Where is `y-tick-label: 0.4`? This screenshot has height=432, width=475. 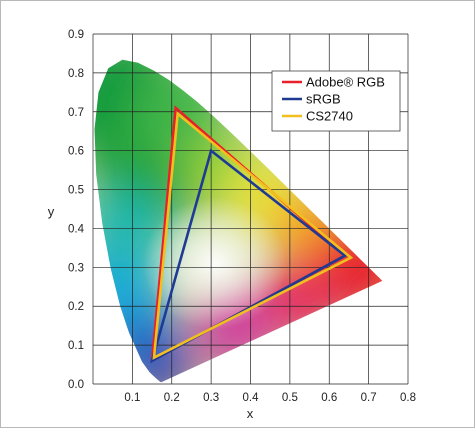
y-tick-label: 0.4 is located at coordinates (76, 229).